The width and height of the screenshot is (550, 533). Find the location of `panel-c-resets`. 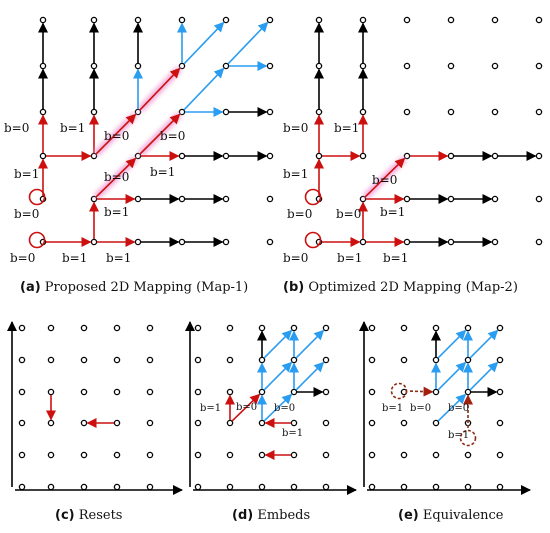

panel-c-resets is located at coordinates (94, 408).